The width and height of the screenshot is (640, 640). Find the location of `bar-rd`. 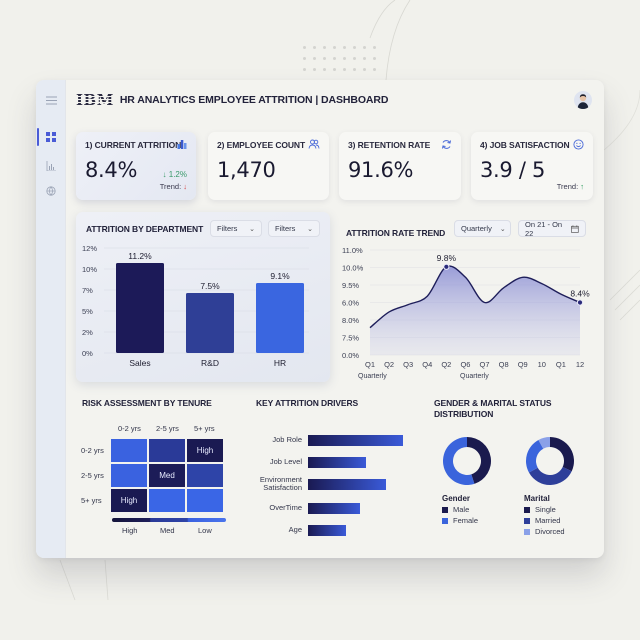

bar-rd is located at coordinates (210, 323).